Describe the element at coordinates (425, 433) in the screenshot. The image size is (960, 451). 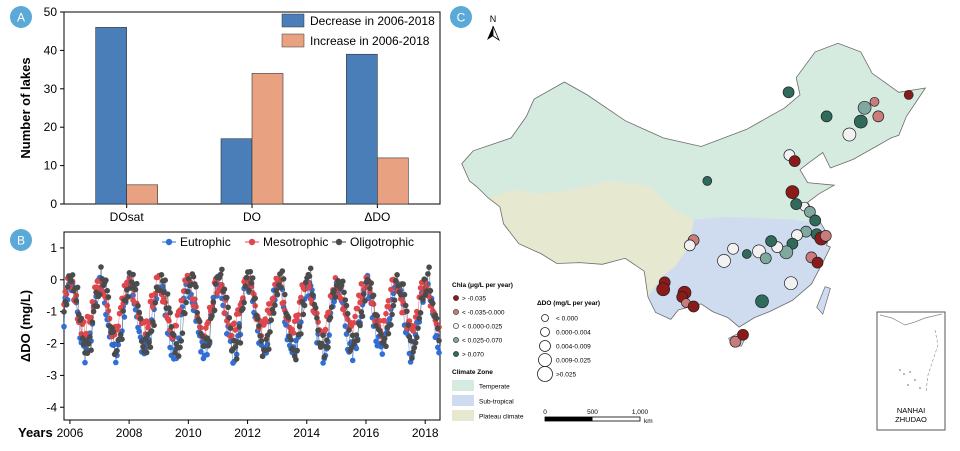
I see `x-tick-label: 2018` at that location.